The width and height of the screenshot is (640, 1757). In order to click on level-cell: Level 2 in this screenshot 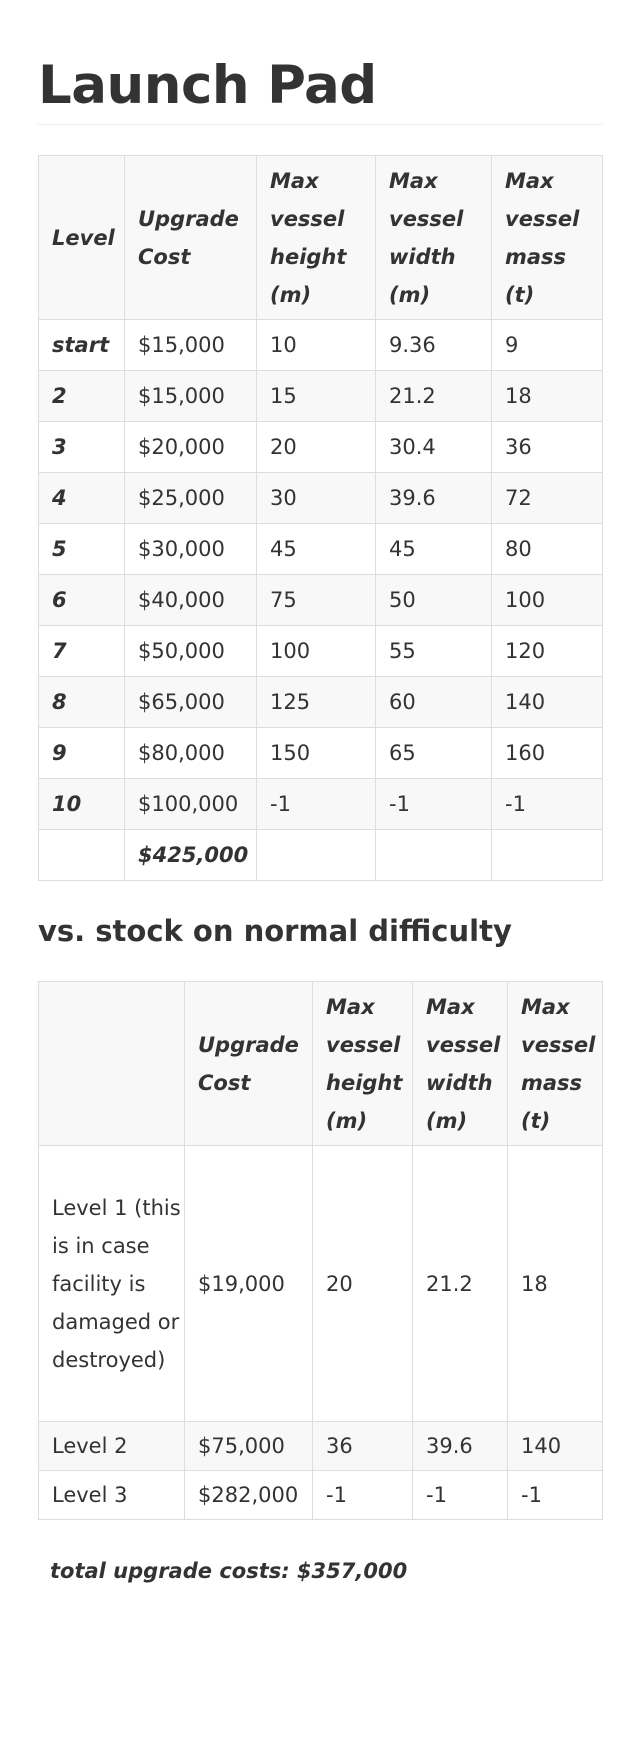, I will do `click(111, 1446)`.